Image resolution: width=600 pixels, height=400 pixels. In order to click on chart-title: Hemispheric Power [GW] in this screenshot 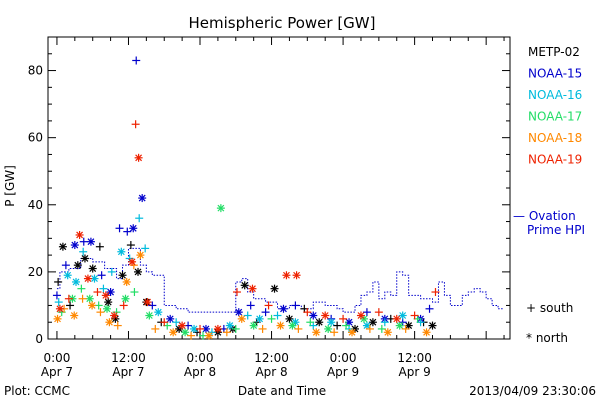, I will do `click(282, 23)`.